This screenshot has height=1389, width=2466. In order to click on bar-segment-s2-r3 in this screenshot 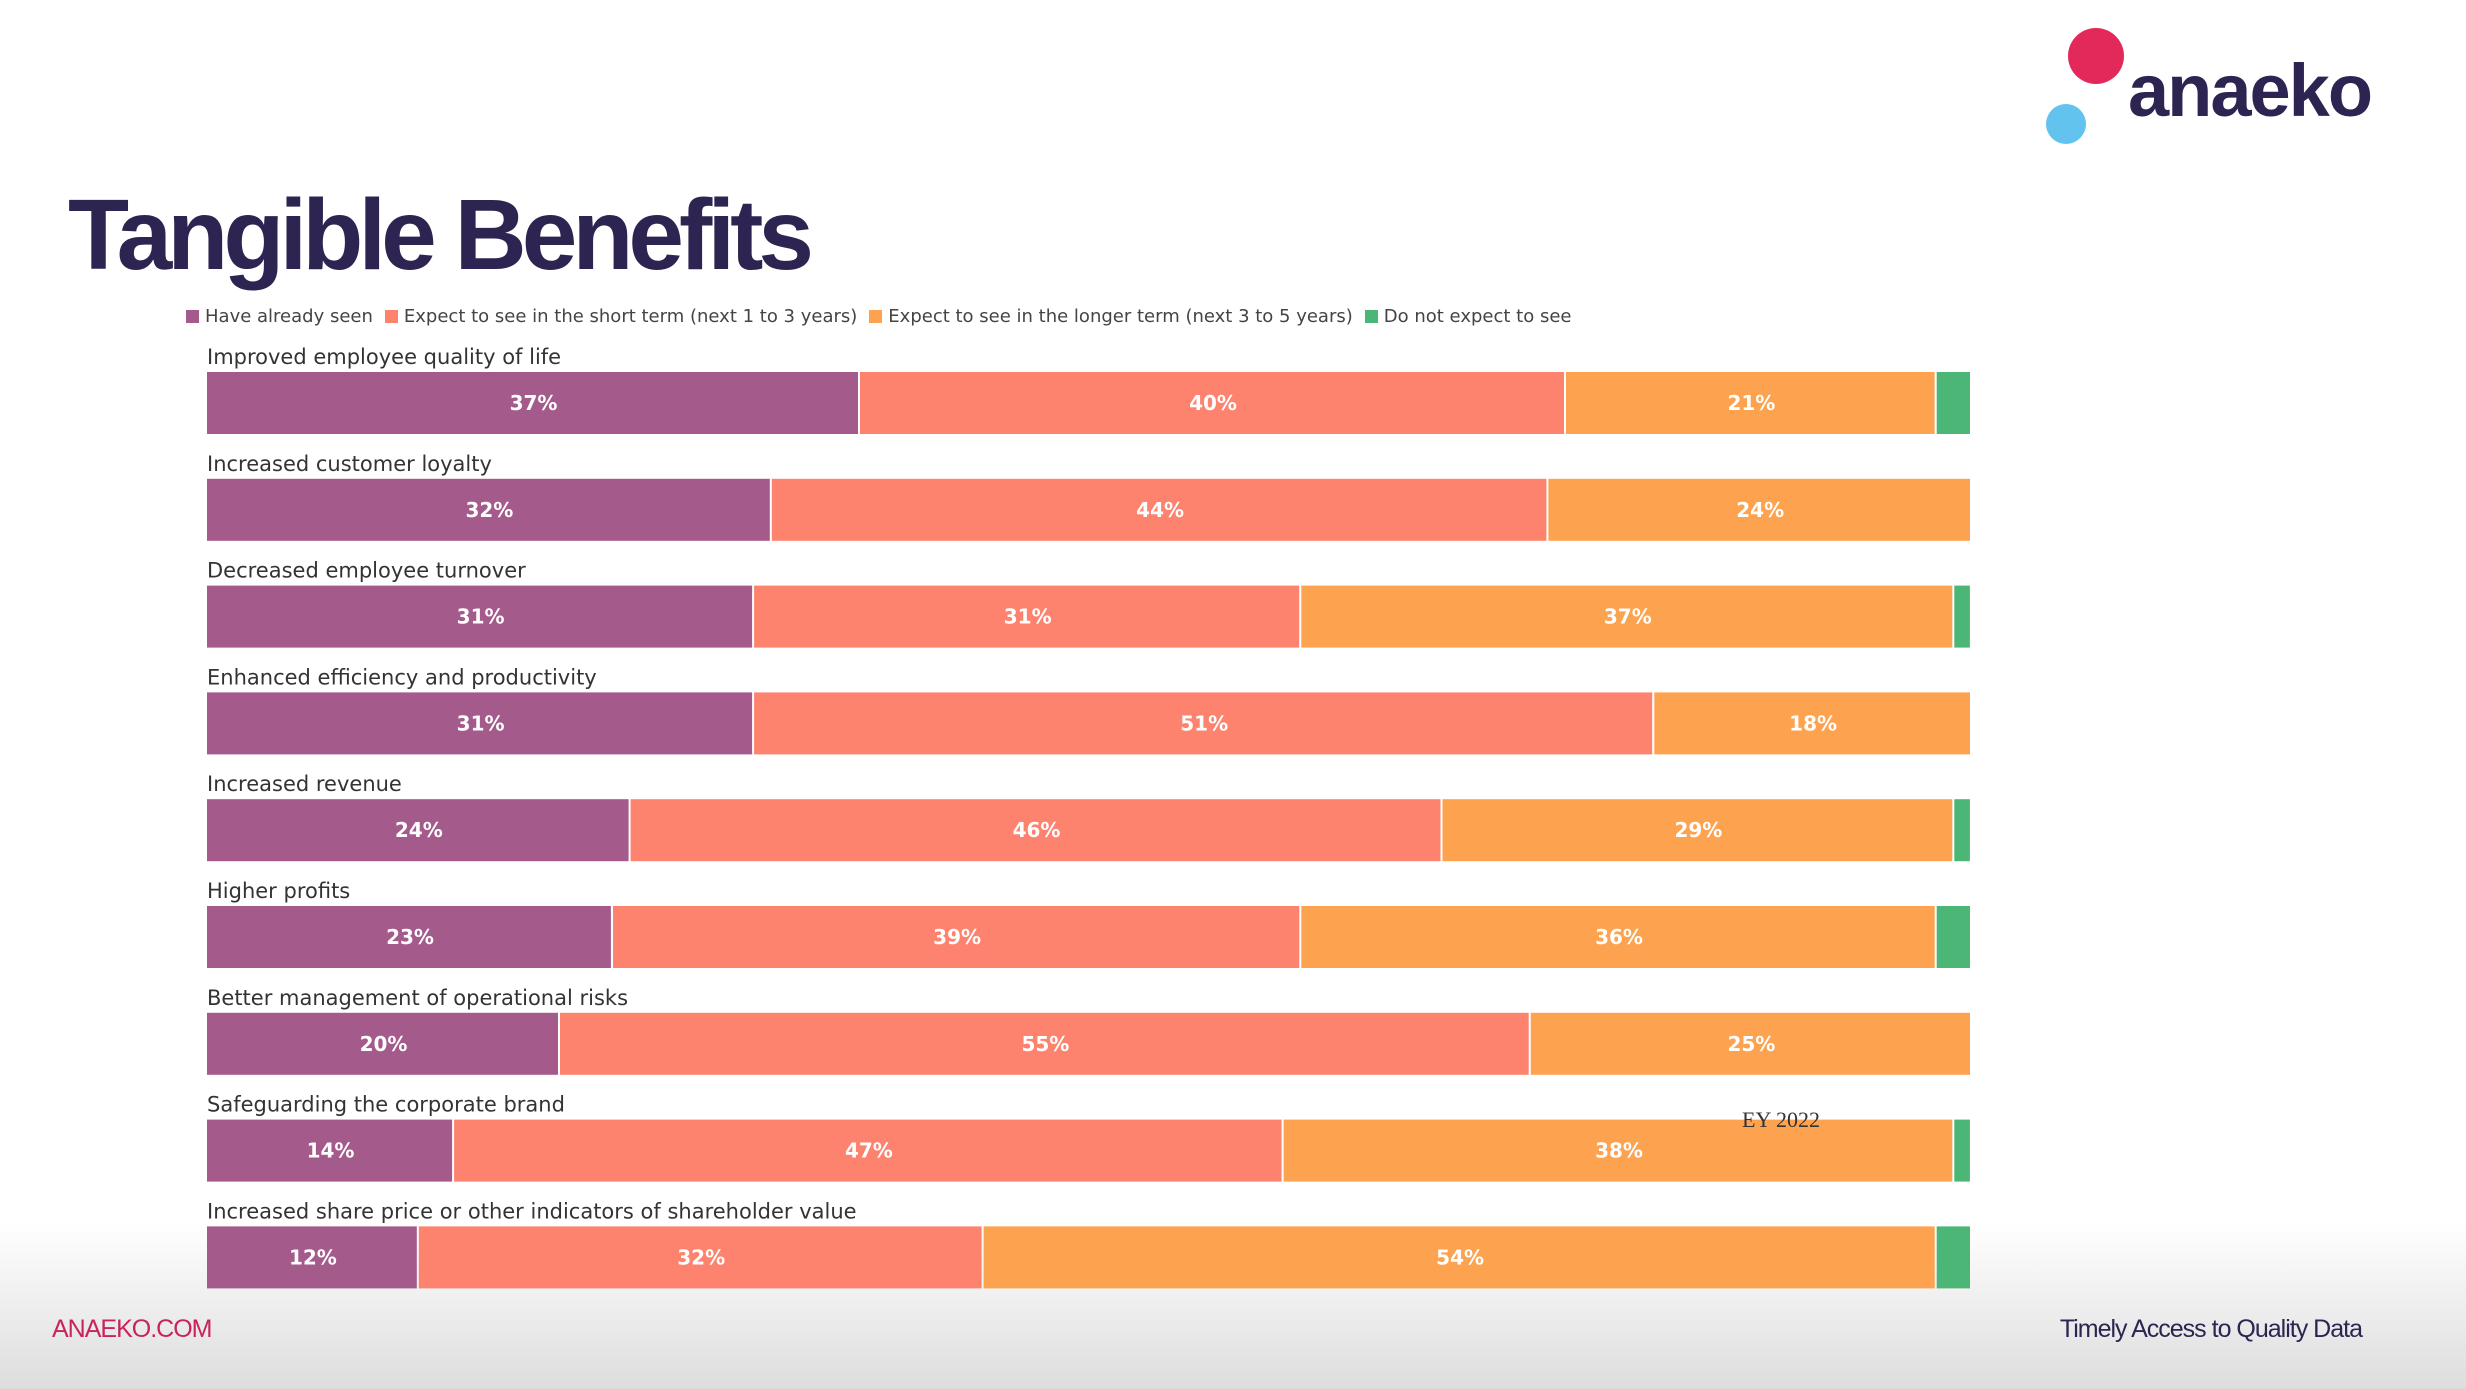, I will do `click(1812, 723)`.